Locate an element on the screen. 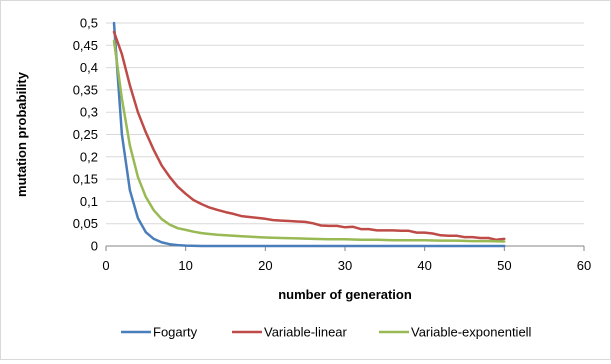 This screenshot has height=364, width=611. y-tick-label: 0,2 is located at coordinates (89, 156).